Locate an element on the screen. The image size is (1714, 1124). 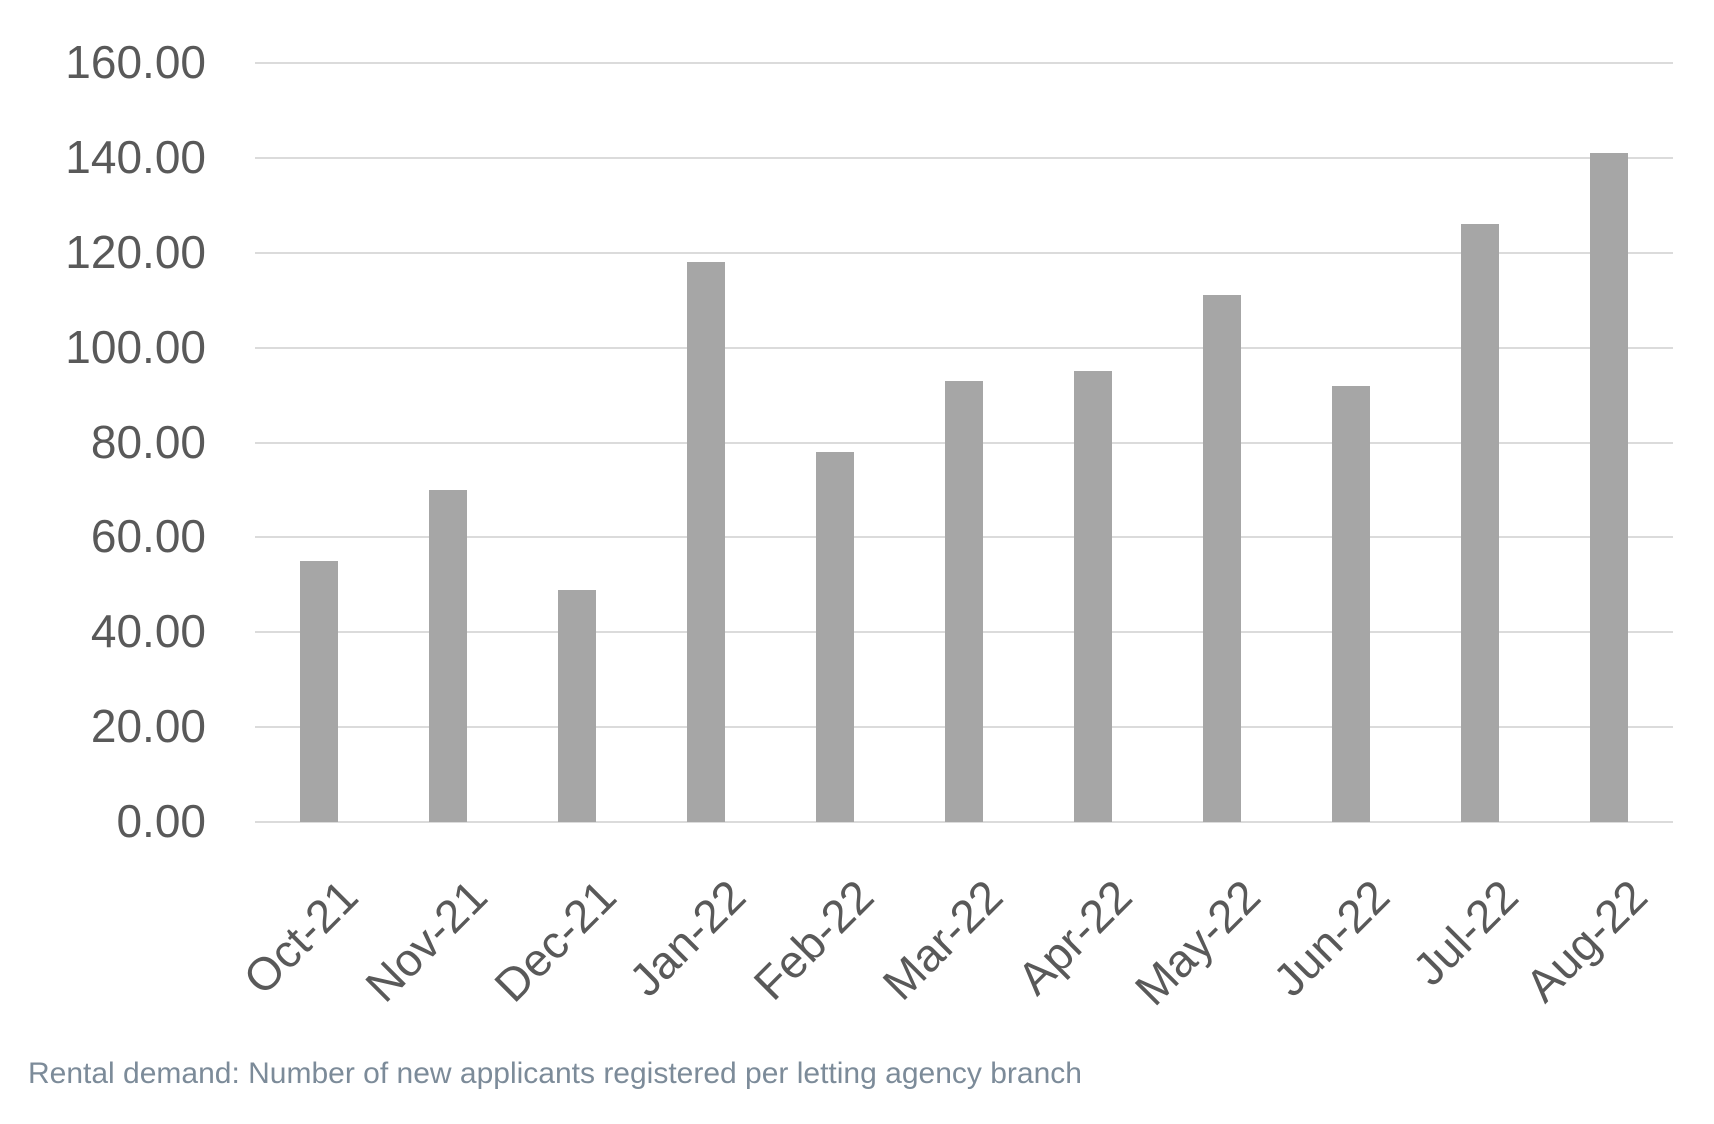
x-axis-tick-label: Dec-21 is located at coordinates (555, 940).